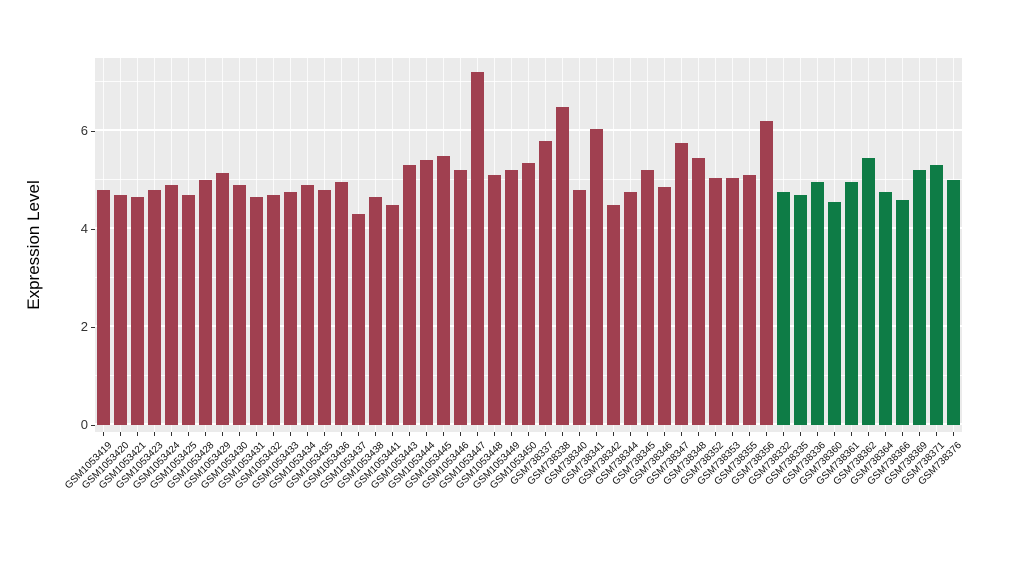 The height and width of the screenshot is (580, 1020). What do you see at coordinates (528, 130) in the screenshot?
I see `major-gridline` at bounding box center [528, 130].